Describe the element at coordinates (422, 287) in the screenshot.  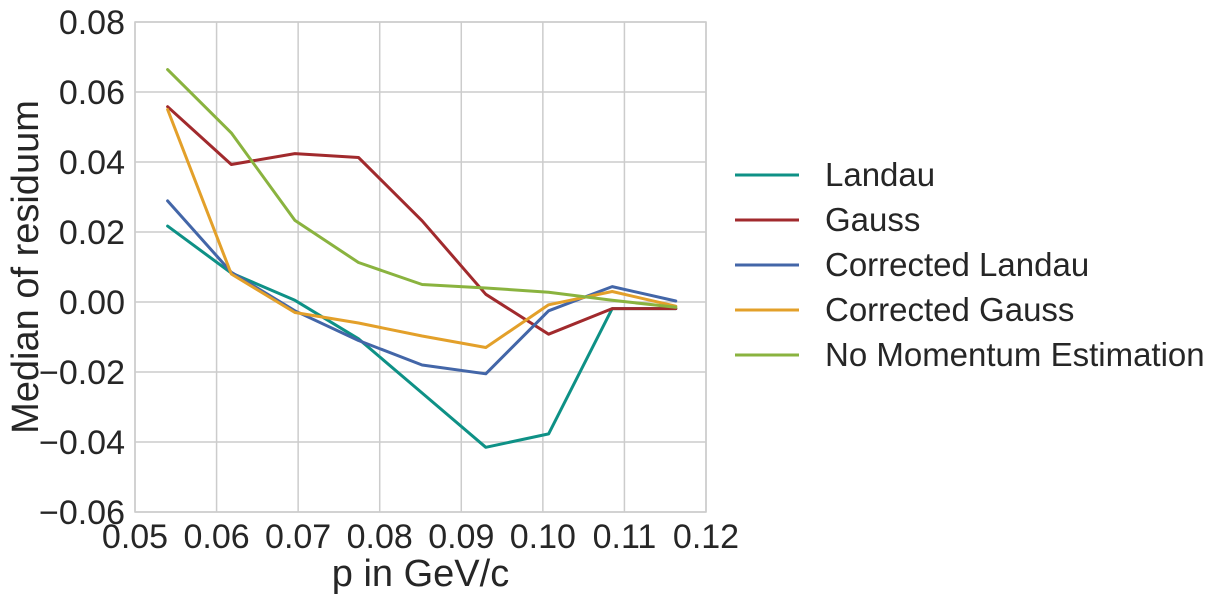
I see `series-line-corrected-landau` at that location.